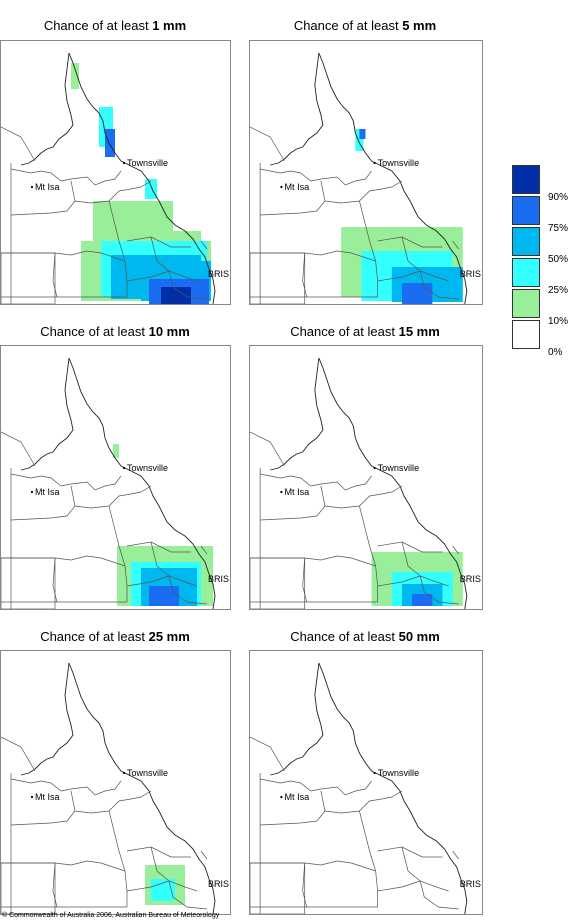 The width and height of the screenshot is (570, 923). I want to click on legend-label: 75%, so click(558, 228).